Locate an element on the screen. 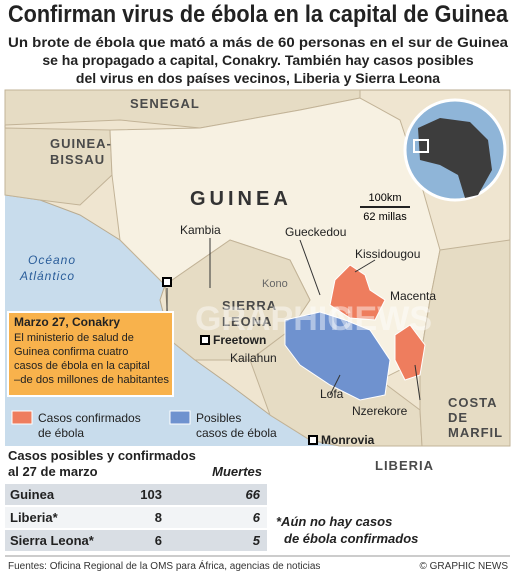 Image resolution: width=515 pixels, height=583 pixels. country-cell: Liberia* is located at coordinates (34, 517).